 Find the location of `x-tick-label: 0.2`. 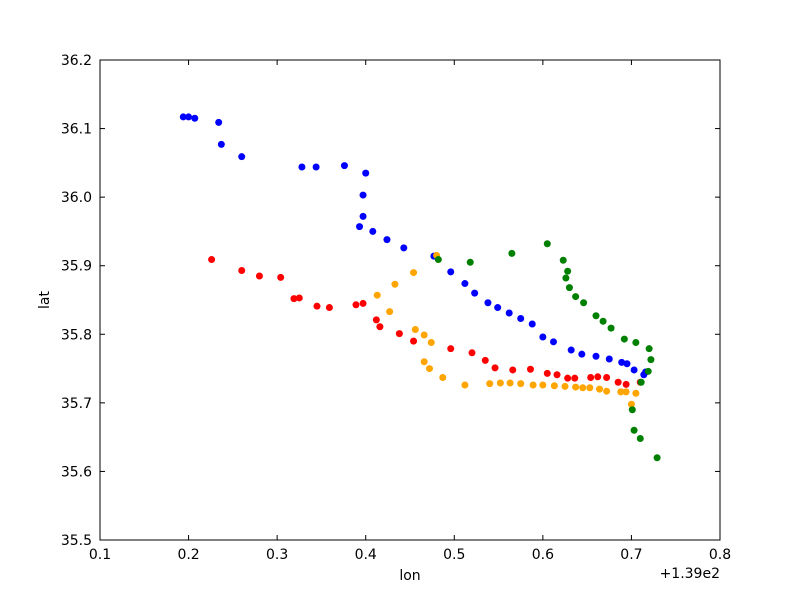

x-tick-label: 0.2 is located at coordinates (188, 555).